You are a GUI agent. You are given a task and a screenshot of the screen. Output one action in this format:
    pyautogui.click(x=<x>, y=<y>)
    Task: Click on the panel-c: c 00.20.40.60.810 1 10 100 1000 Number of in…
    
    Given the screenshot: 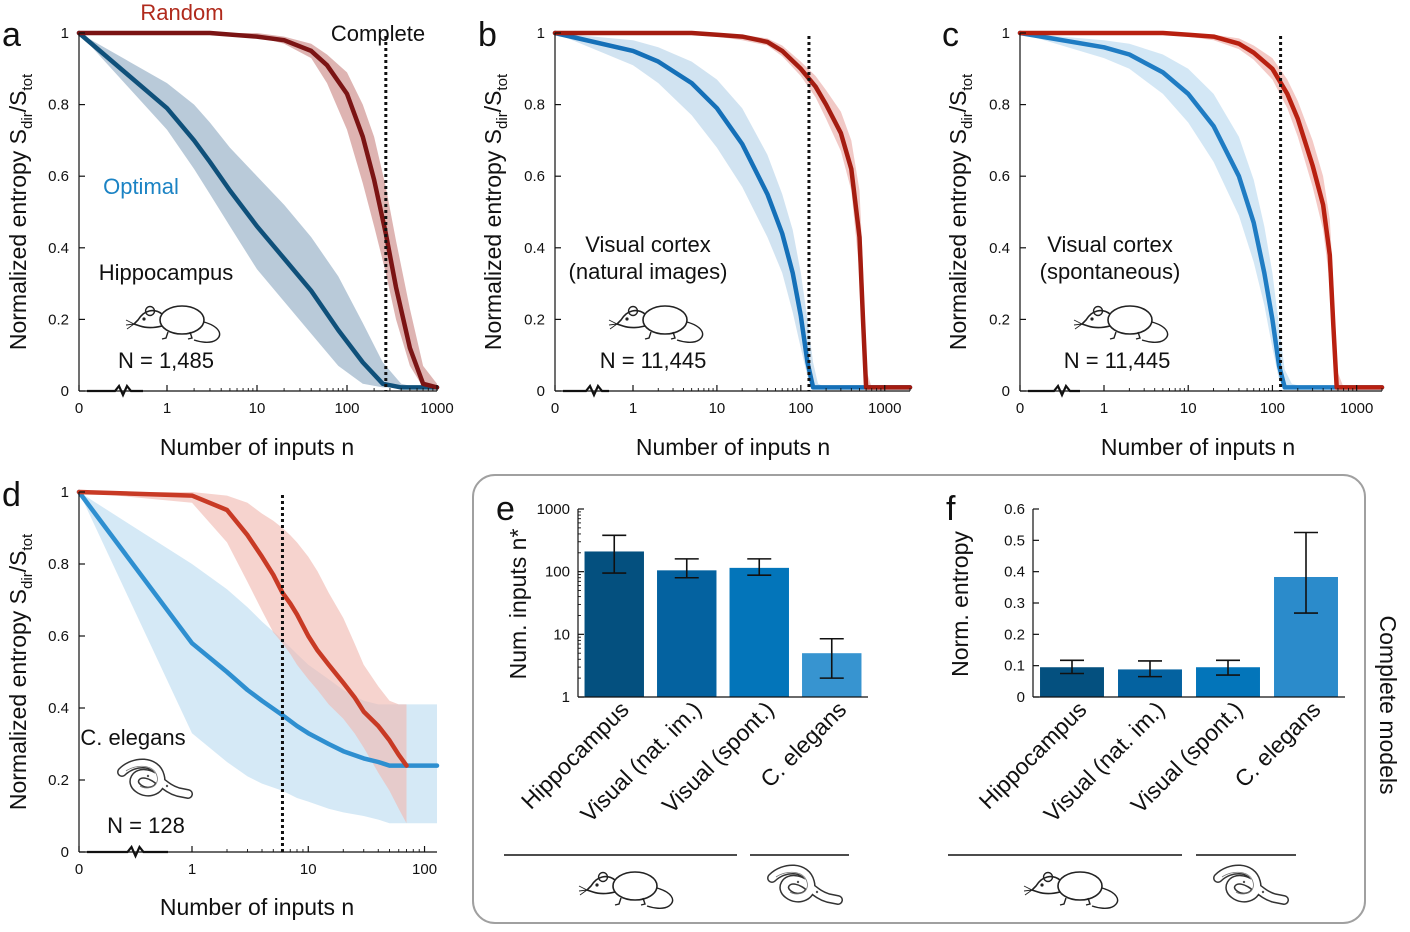 What is the action you would take?
    pyautogui.click(x=1163, y=238)
    